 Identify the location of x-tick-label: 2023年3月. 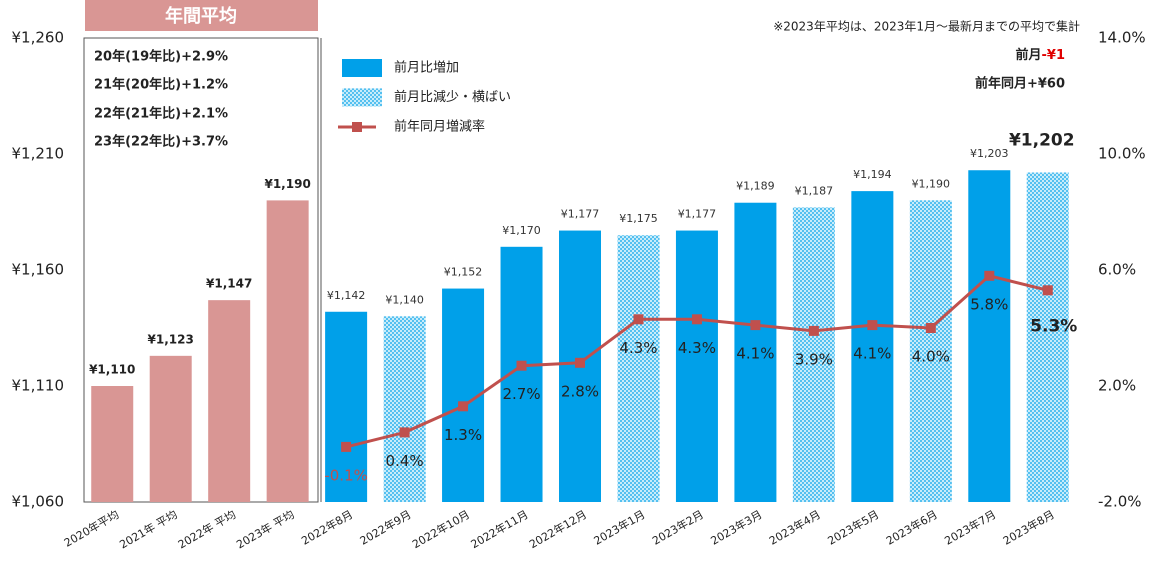
(736, 527).